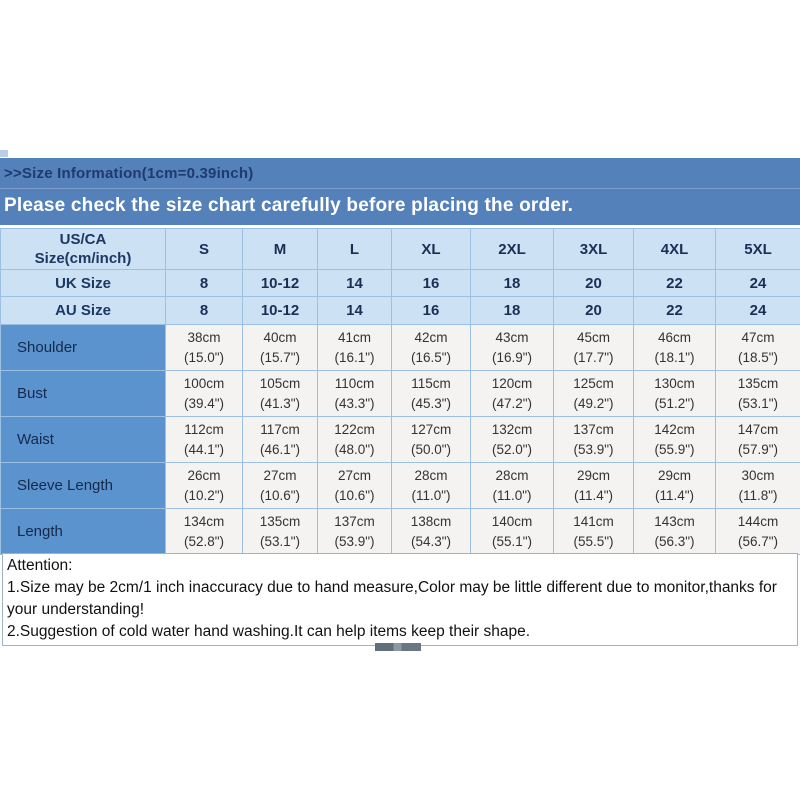  I want to click on bust-value: 125cm (49.2"), so click(593, 393).